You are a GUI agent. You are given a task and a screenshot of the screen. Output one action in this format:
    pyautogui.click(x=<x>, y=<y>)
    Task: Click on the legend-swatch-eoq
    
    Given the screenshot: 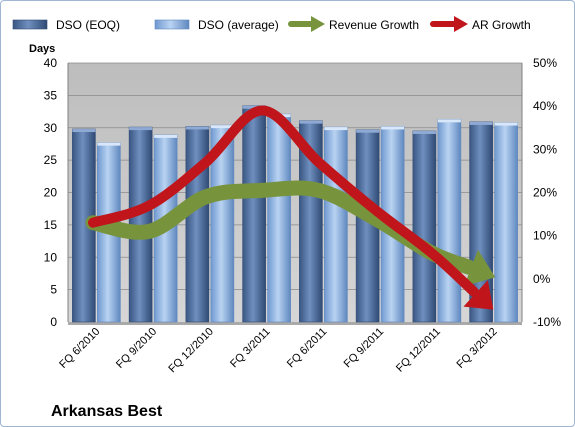 What is the action you would take?
    pyautogui.click(x=30, y=24)
    